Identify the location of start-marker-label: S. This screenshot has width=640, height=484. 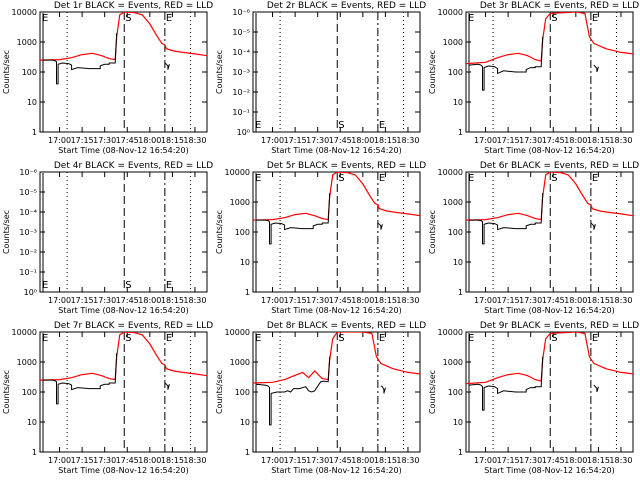
(128, 338).